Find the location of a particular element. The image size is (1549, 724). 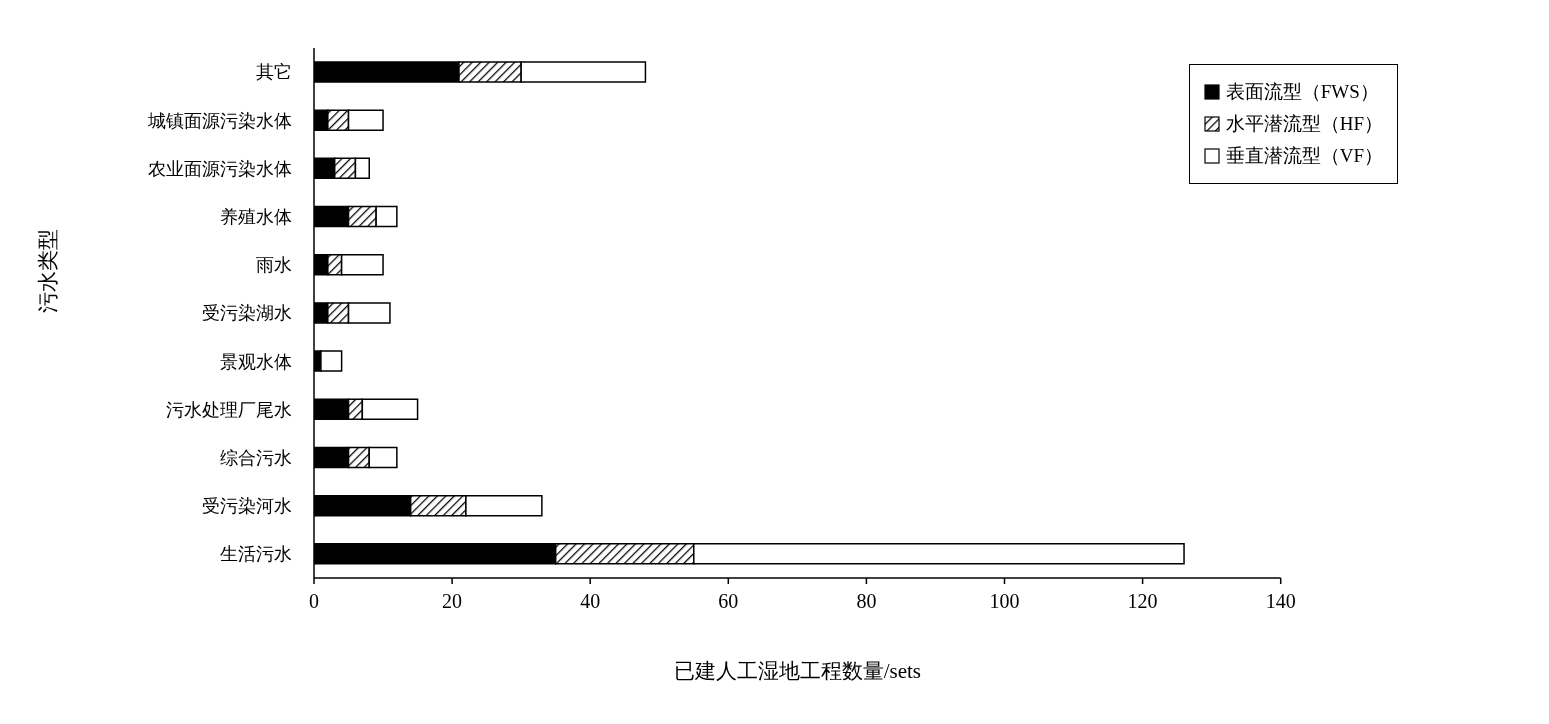

x-tick-label: 140 is located at coordinates (1280, 601).